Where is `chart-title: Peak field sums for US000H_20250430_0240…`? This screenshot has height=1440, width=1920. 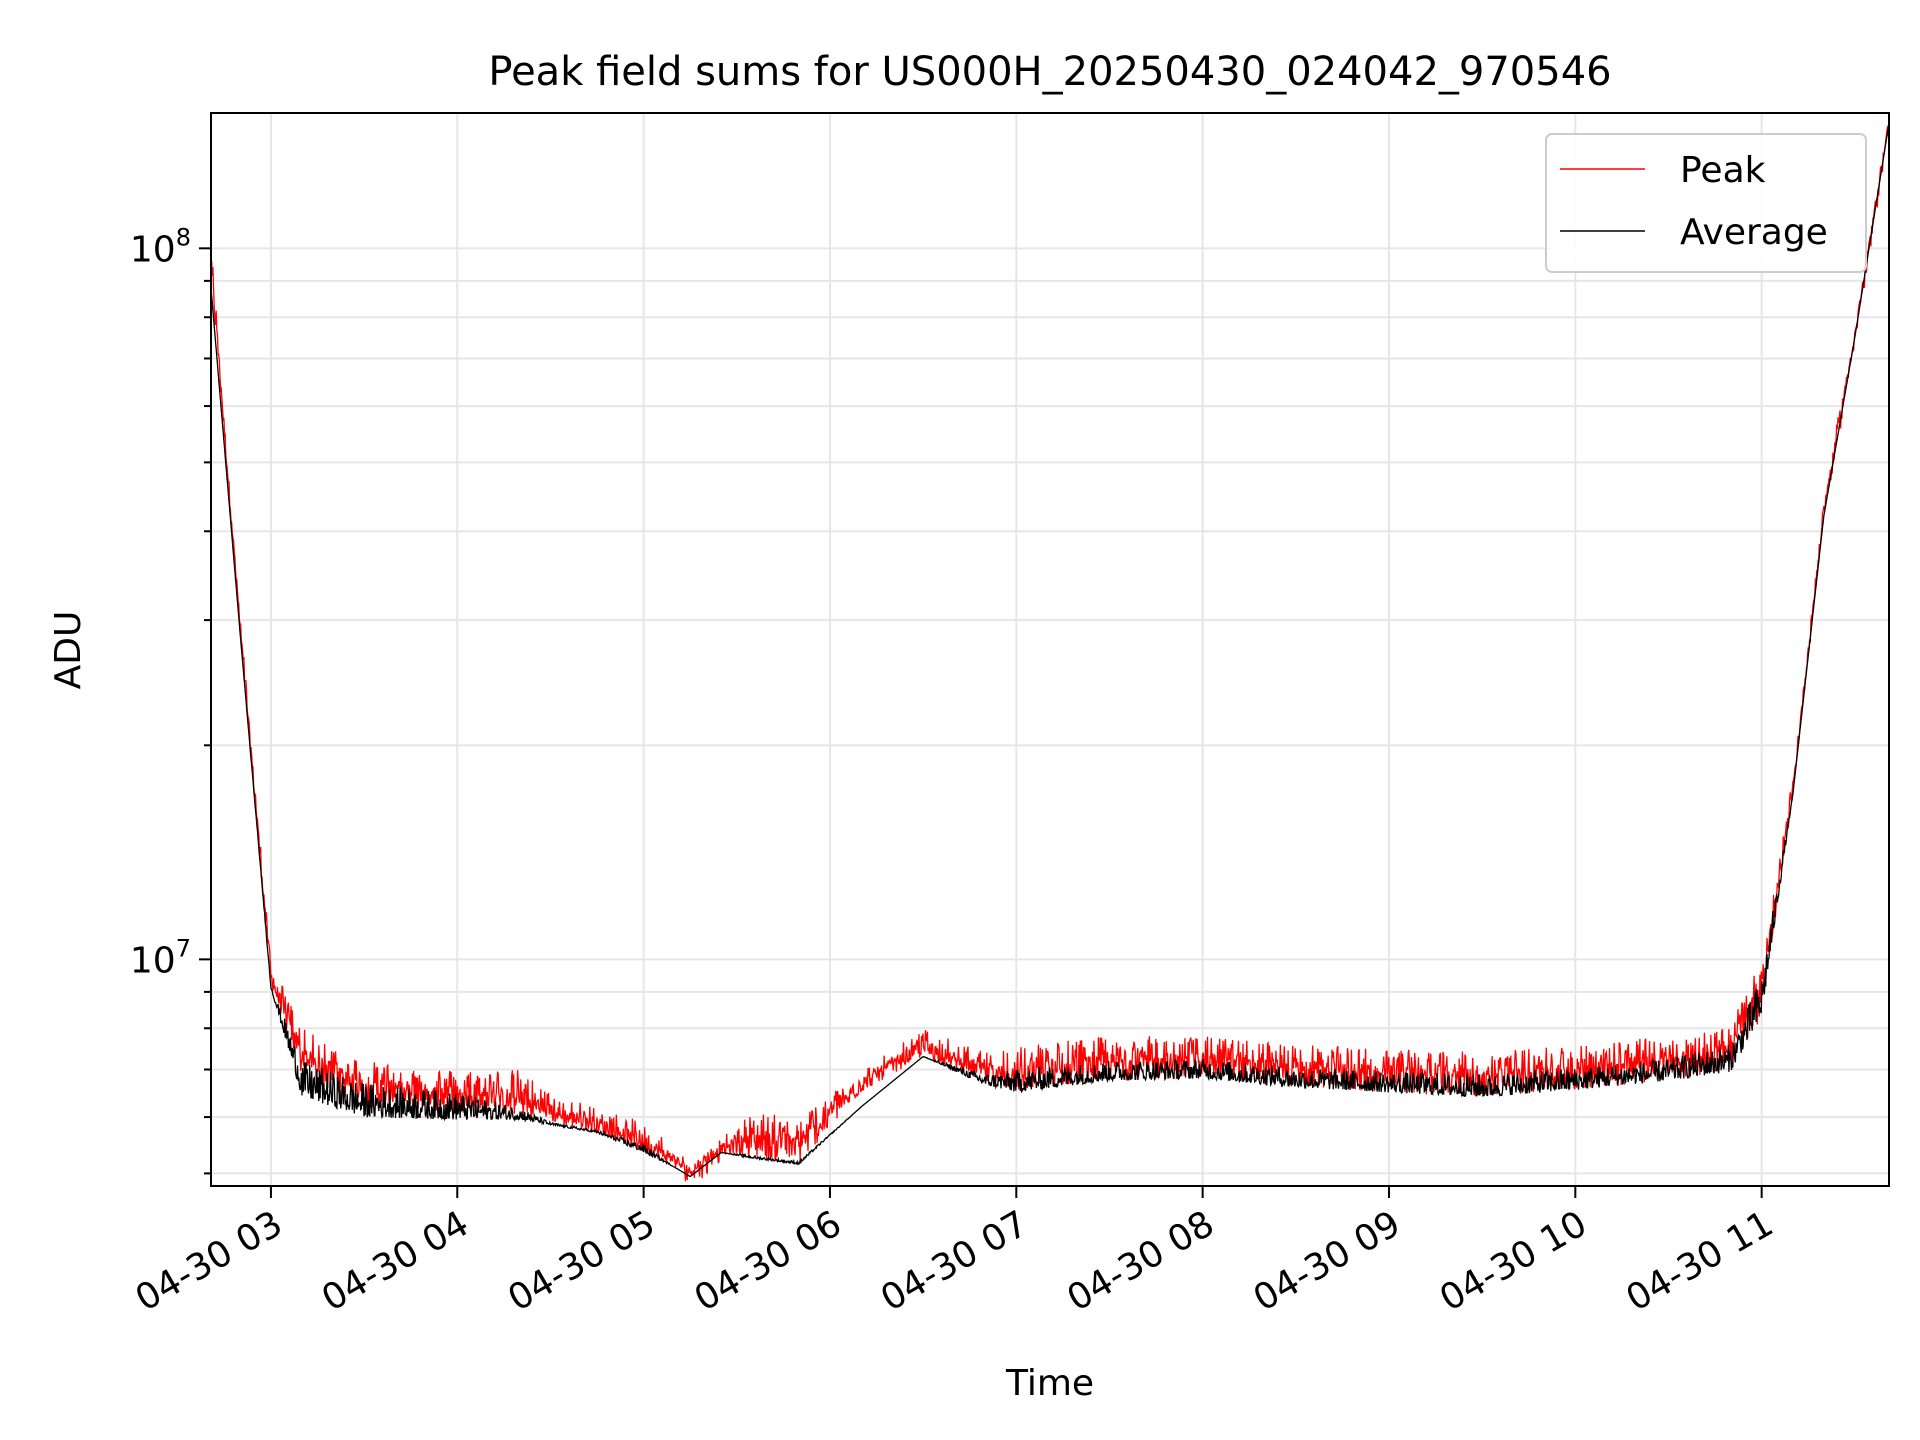 chart-title: Peak field sums for US000H_20250430_0240… is located at coordinates (1049, 72).